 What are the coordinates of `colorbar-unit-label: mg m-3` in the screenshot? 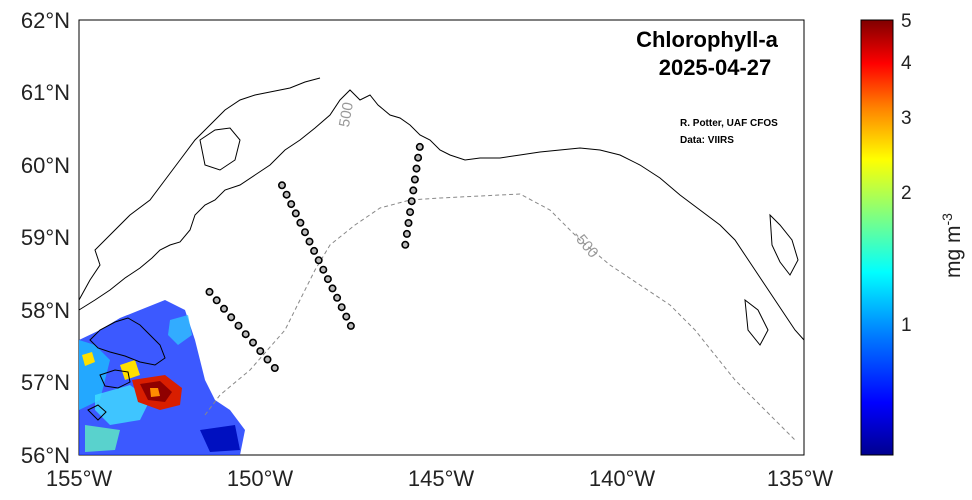 It's located at (952, 245).